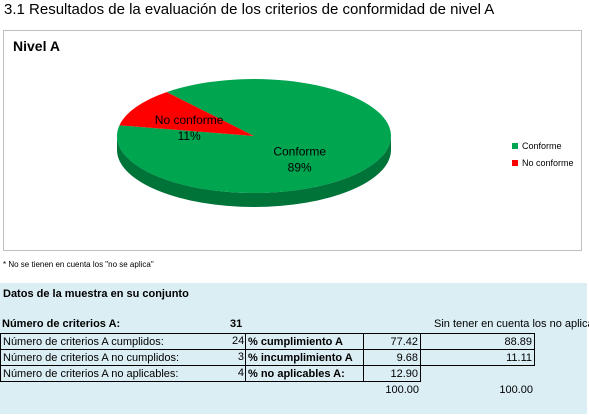  Describe the element at coordinates (477, 357) in the screenshot. I see `row-pct-excl: 11.11` at that location.